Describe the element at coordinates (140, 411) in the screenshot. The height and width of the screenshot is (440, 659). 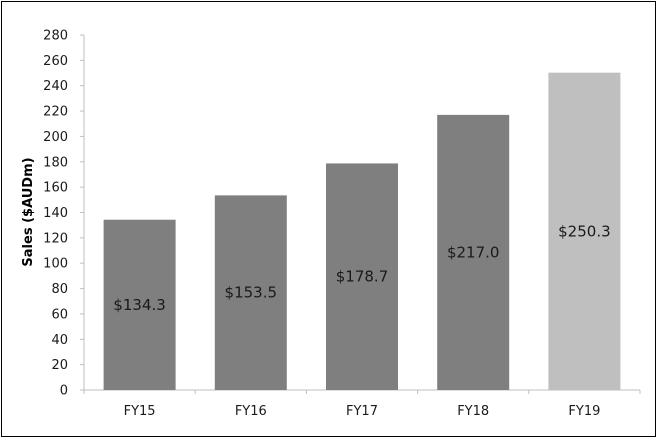
I see `x-tick-label-fy15: FY15` at that location.